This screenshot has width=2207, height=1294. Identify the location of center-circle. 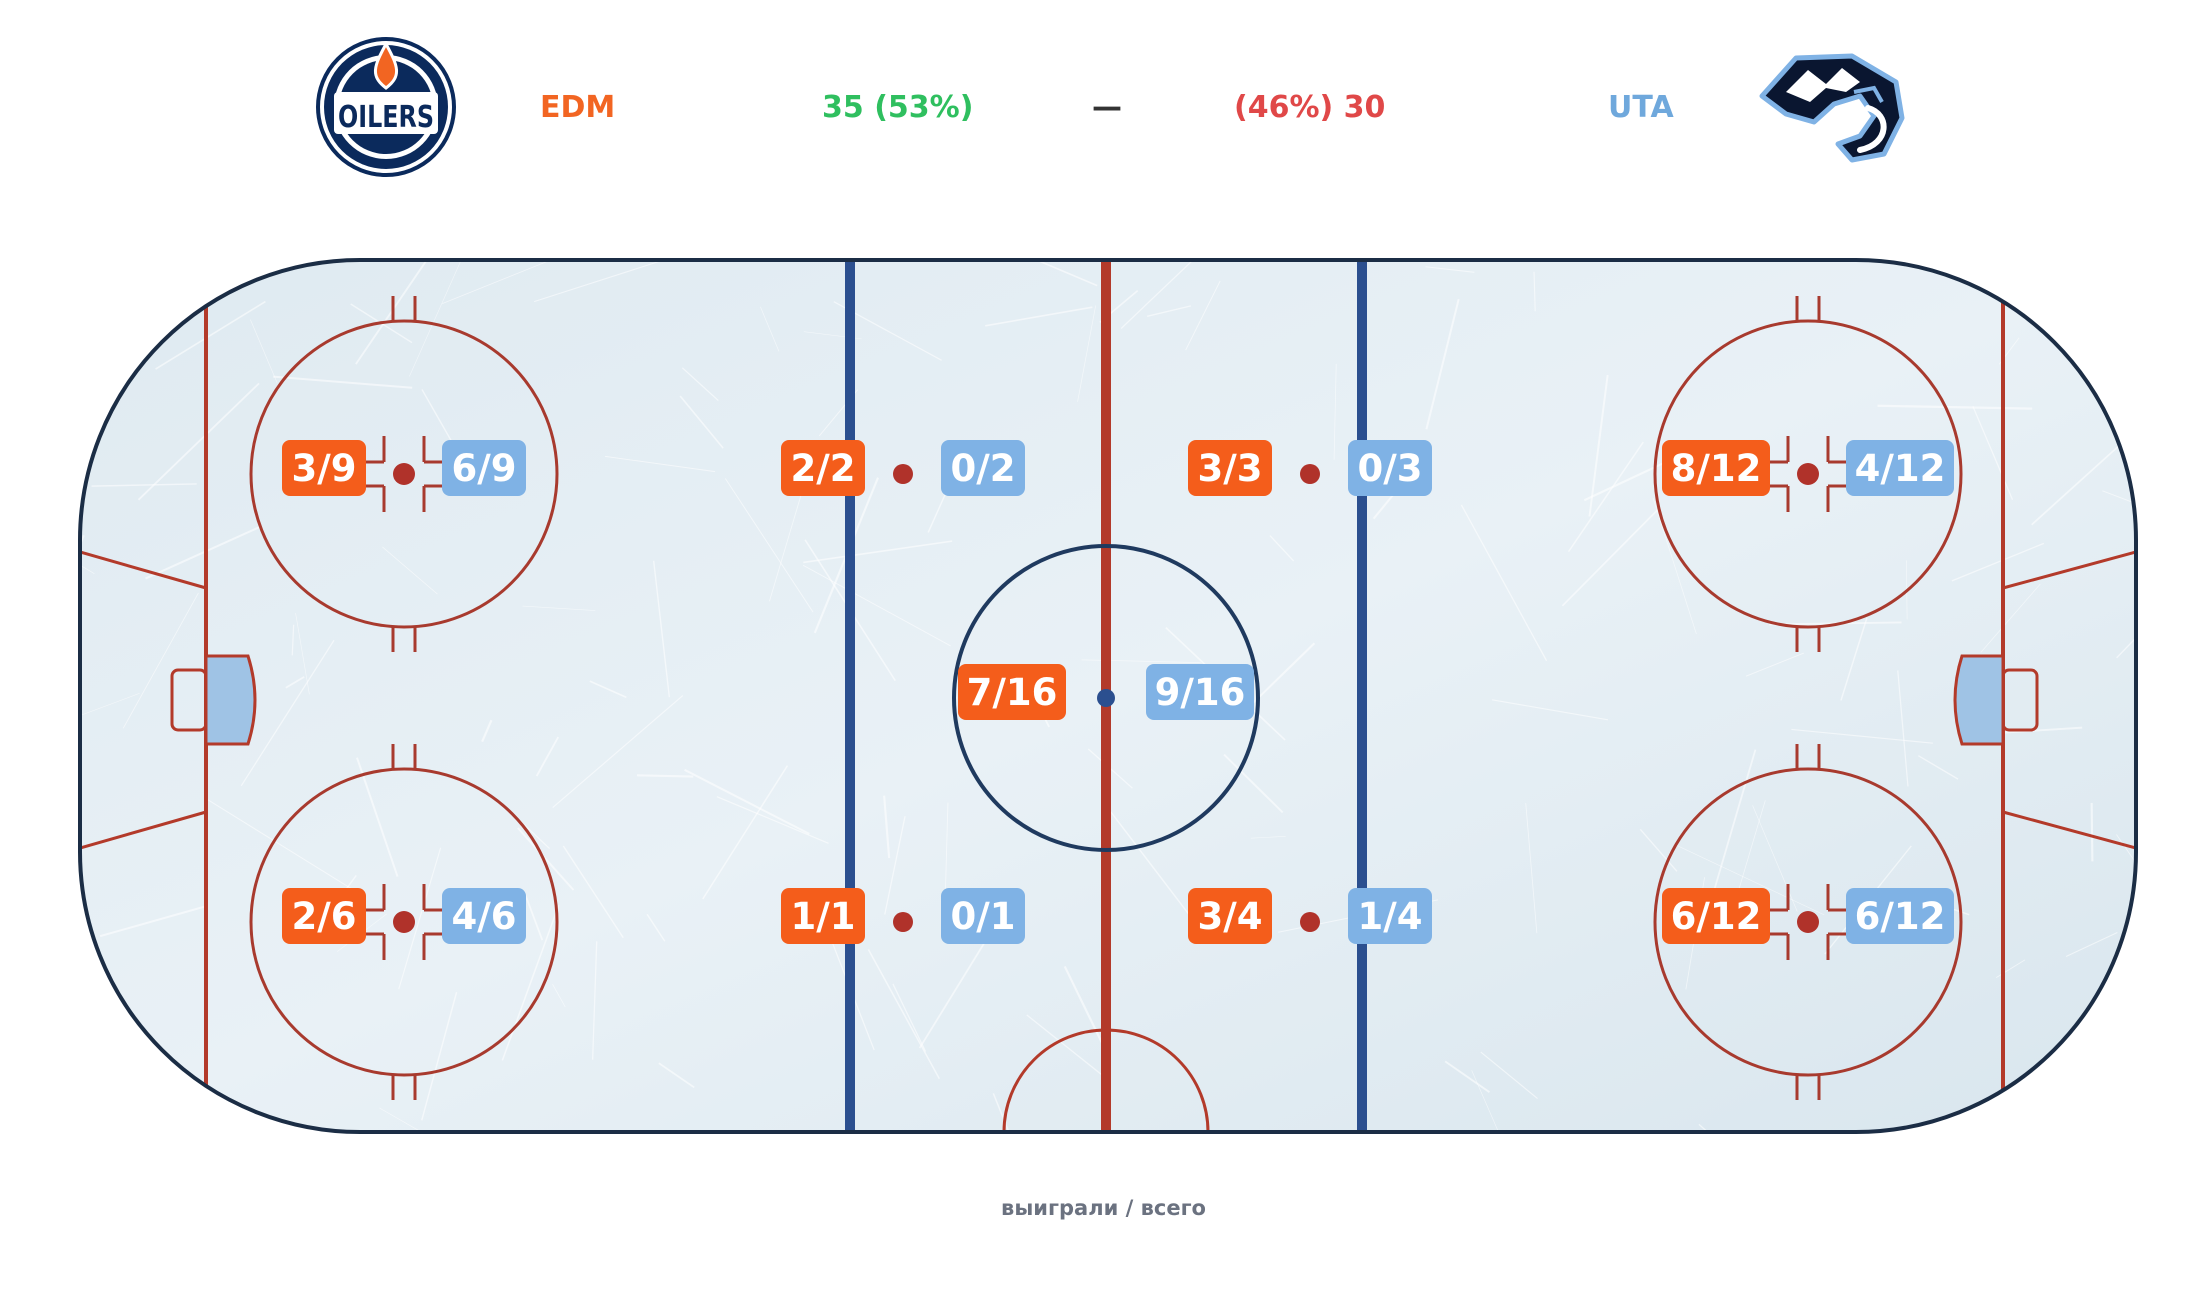
(1106, 698).